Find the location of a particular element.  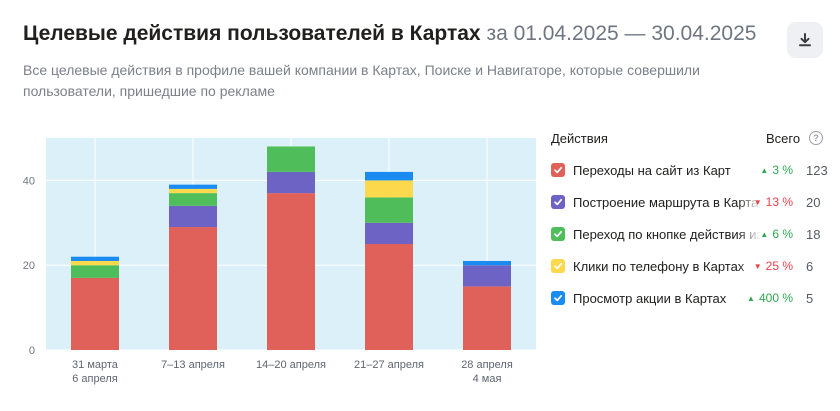

legend-item-delta: ▲ 400 % is located at coordinates (770, 298).